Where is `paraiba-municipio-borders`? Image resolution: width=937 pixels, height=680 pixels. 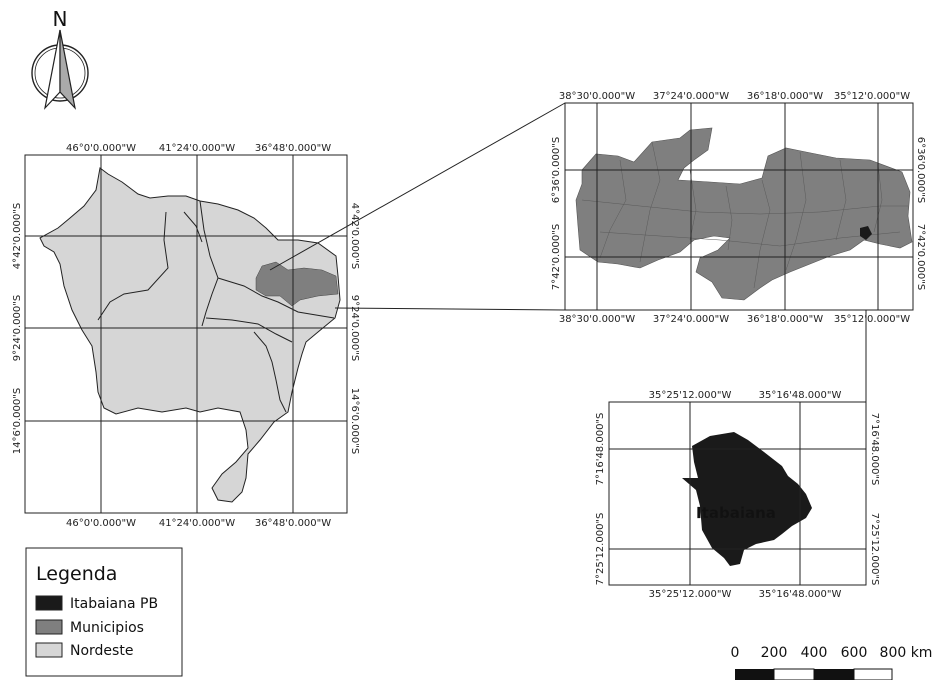 paraiba-municipio-borders is located at coordinates (744, 215).